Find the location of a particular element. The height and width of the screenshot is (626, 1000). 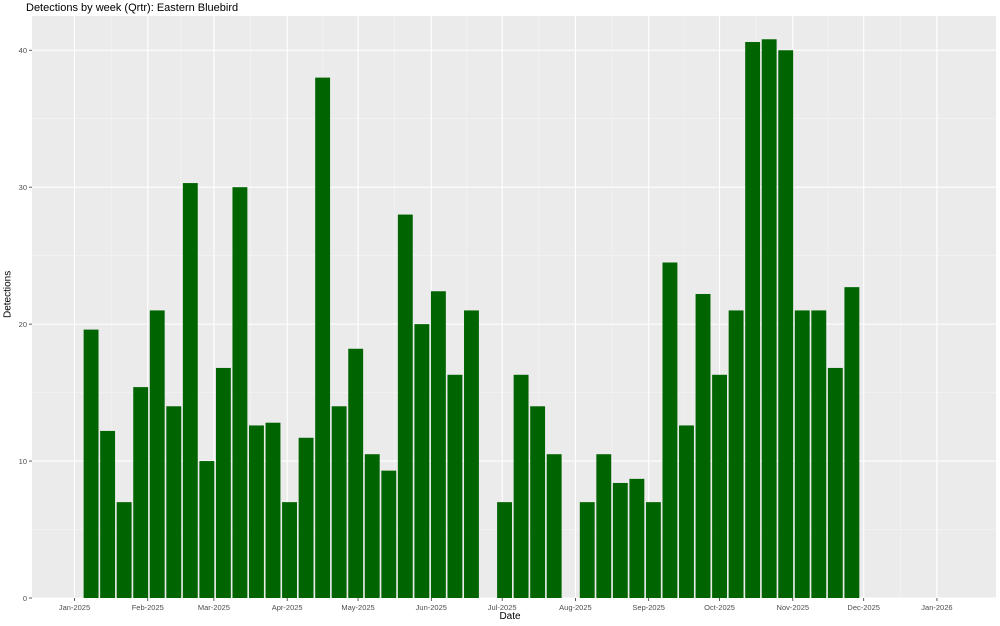

y-tick-label: 30 is located at coordinates (23, 187).